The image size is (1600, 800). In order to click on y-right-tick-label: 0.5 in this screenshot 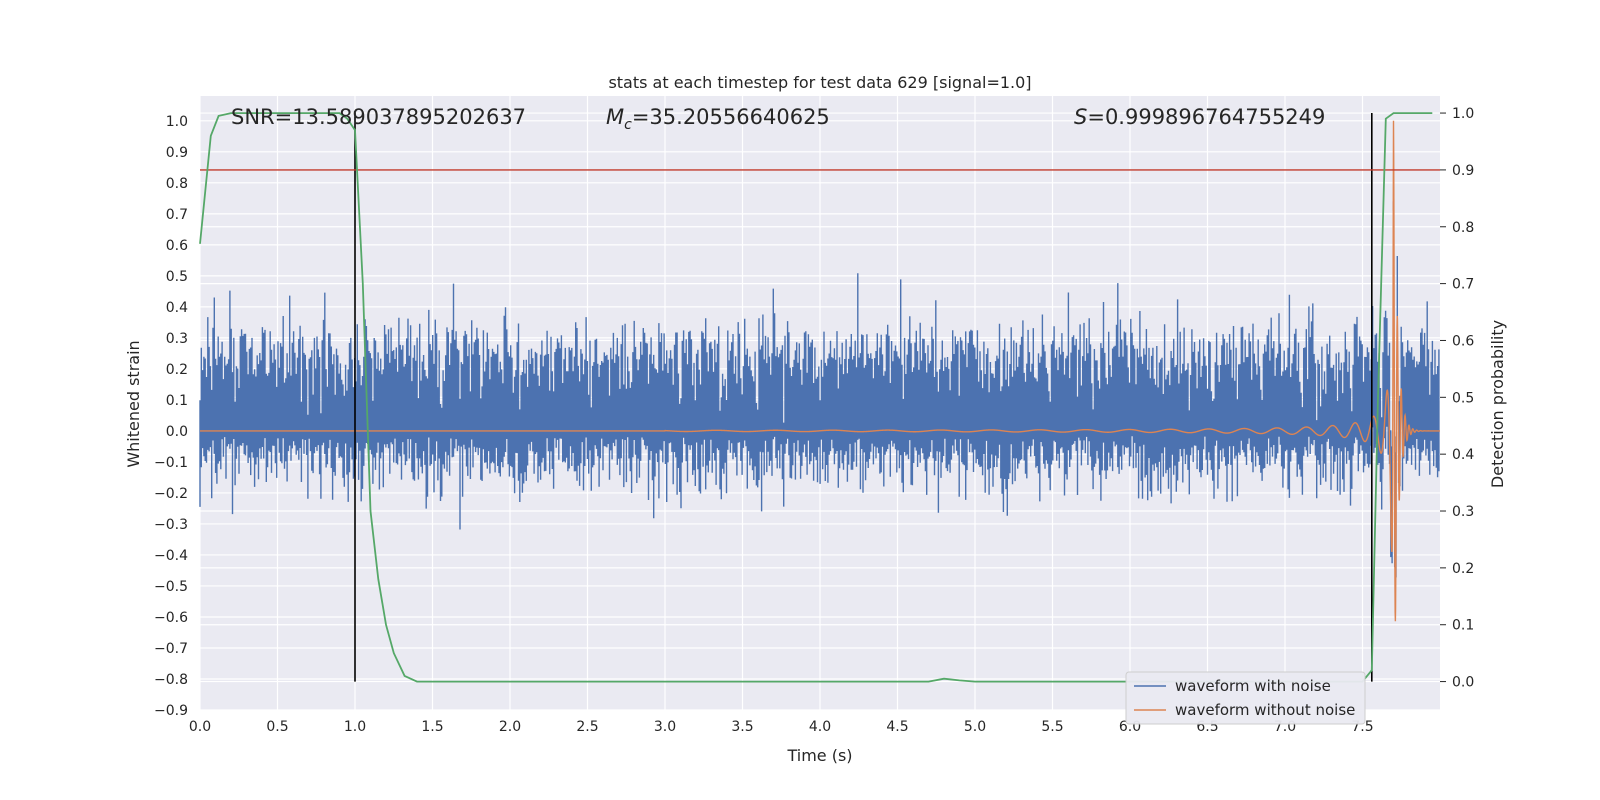, I will do `click(1463, 398)`.